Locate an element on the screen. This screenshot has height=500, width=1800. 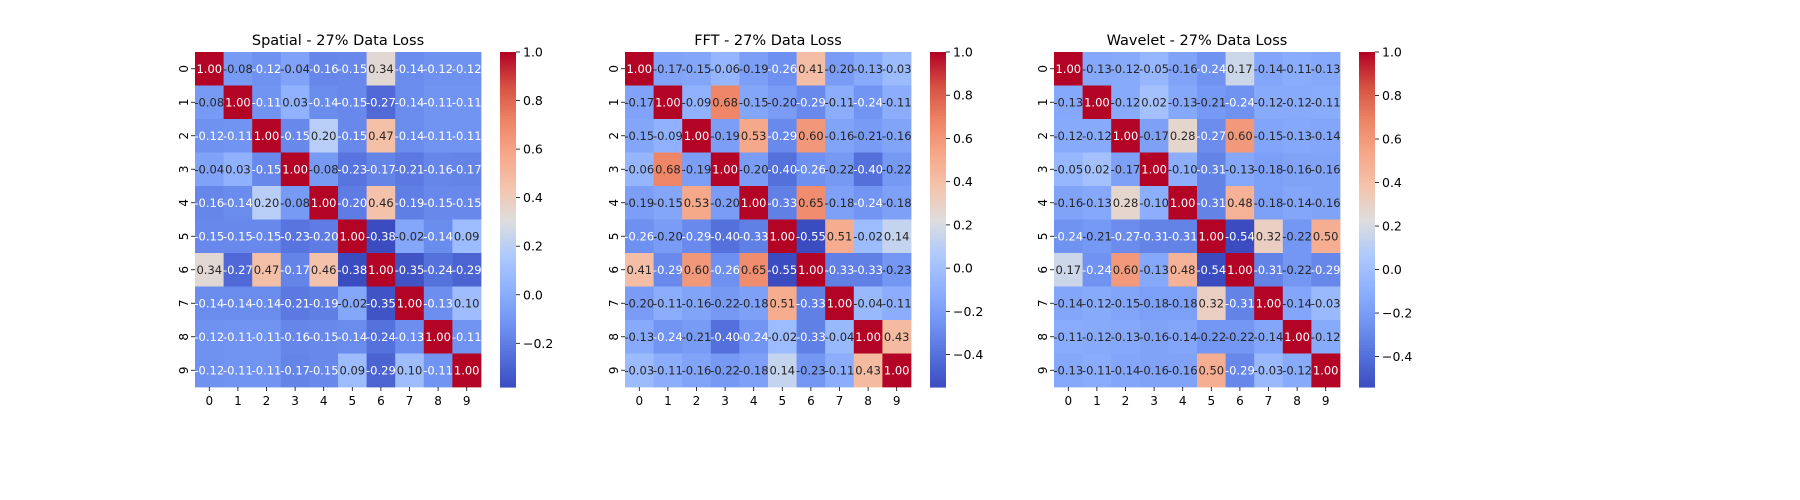
colorbar-tick-label: 0.8 is located at coordinates (1392, 95).